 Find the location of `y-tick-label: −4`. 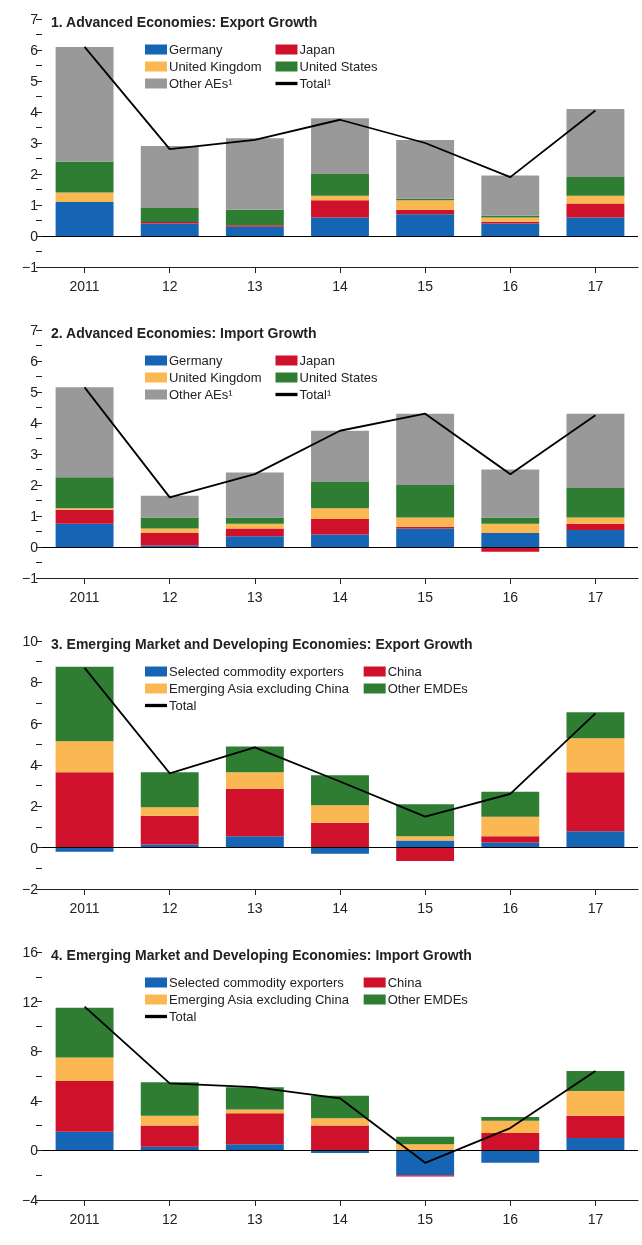

y-tick-label: −4 is located at coordinates (30, 1200).